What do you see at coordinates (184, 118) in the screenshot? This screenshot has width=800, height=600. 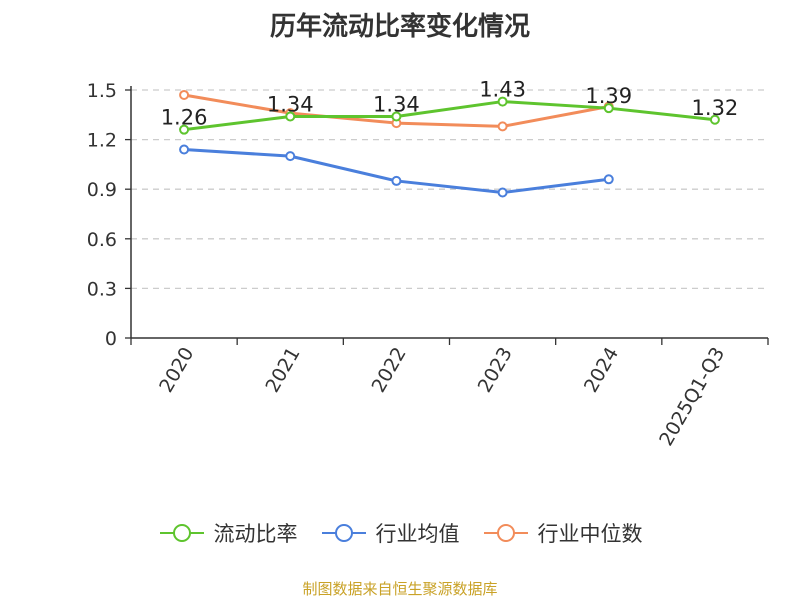 I see `data-label: 1.26` at bounding box center [184, 118].